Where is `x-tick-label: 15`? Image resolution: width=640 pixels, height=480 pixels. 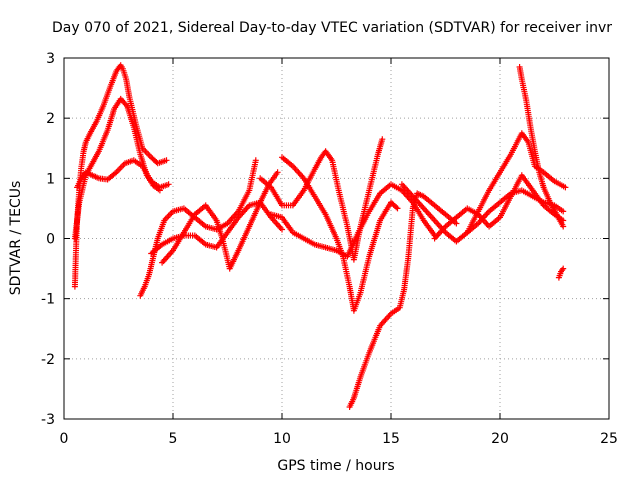
x-tick-label: 15 is located at coordinates (391, 439).